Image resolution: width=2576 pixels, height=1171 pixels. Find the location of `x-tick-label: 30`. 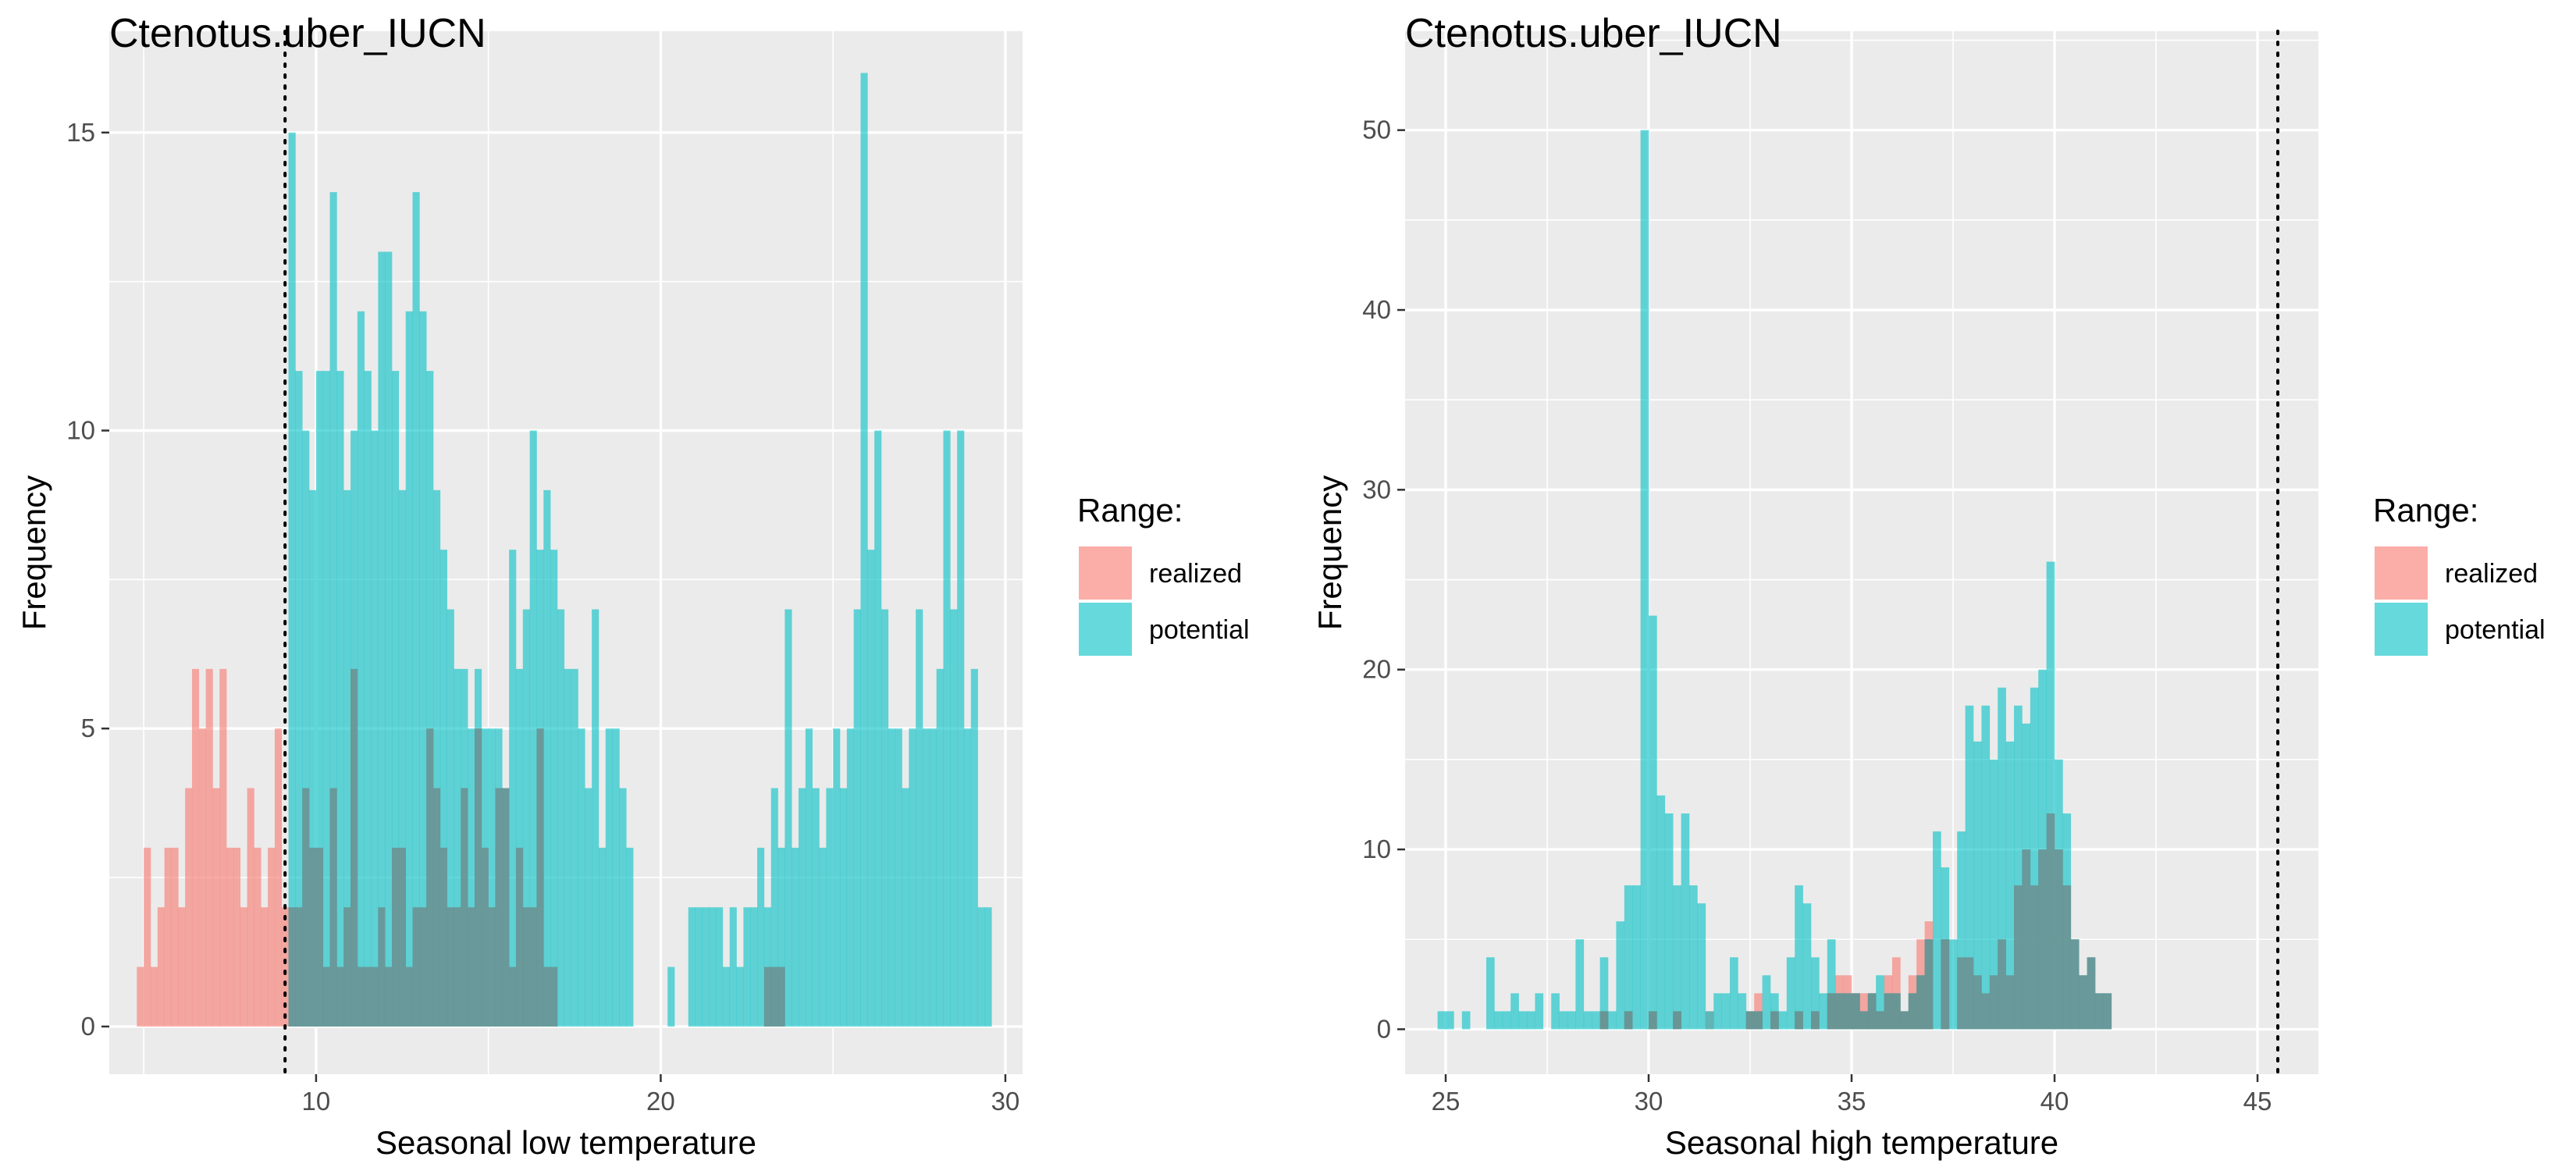

x-tick-label: 30 is located at coordinates (1005, 1101).